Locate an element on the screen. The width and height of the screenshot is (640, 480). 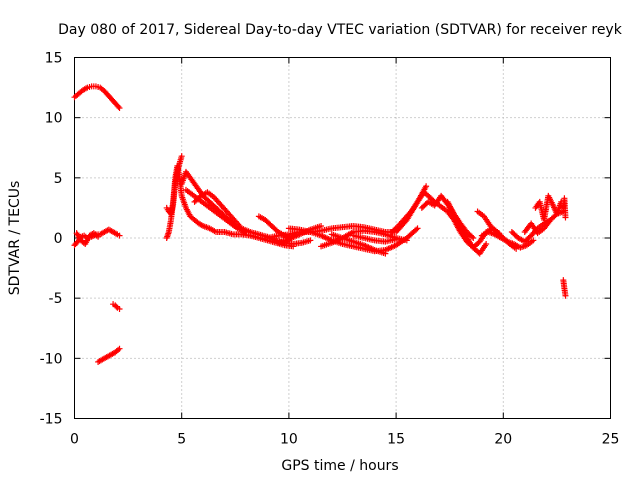
x-tick-label: 20 is located at coordinates (503, 440).